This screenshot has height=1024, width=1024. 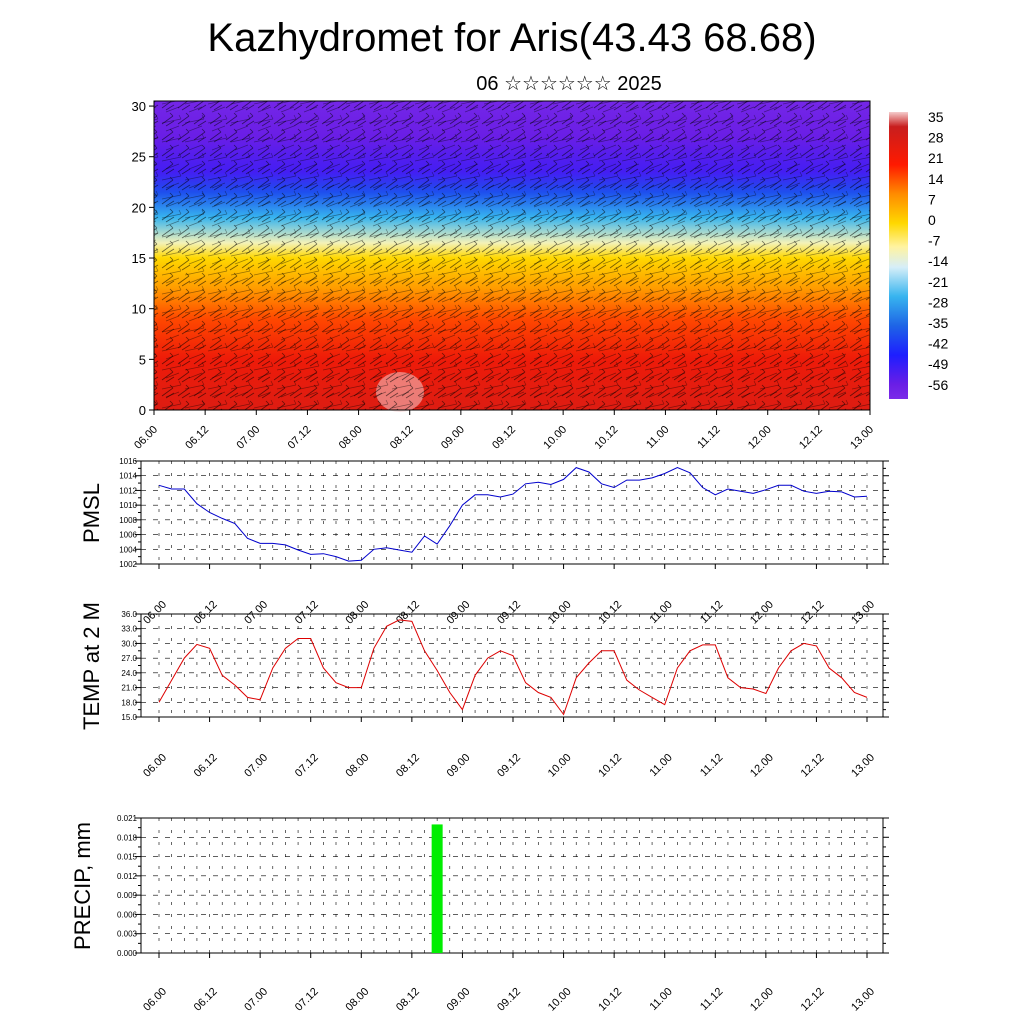 What do you see at coordinates (610, 1000) in the screenshot?
I see `precip-x-tick-label: 10.12` at bounding box center [610, 1000].